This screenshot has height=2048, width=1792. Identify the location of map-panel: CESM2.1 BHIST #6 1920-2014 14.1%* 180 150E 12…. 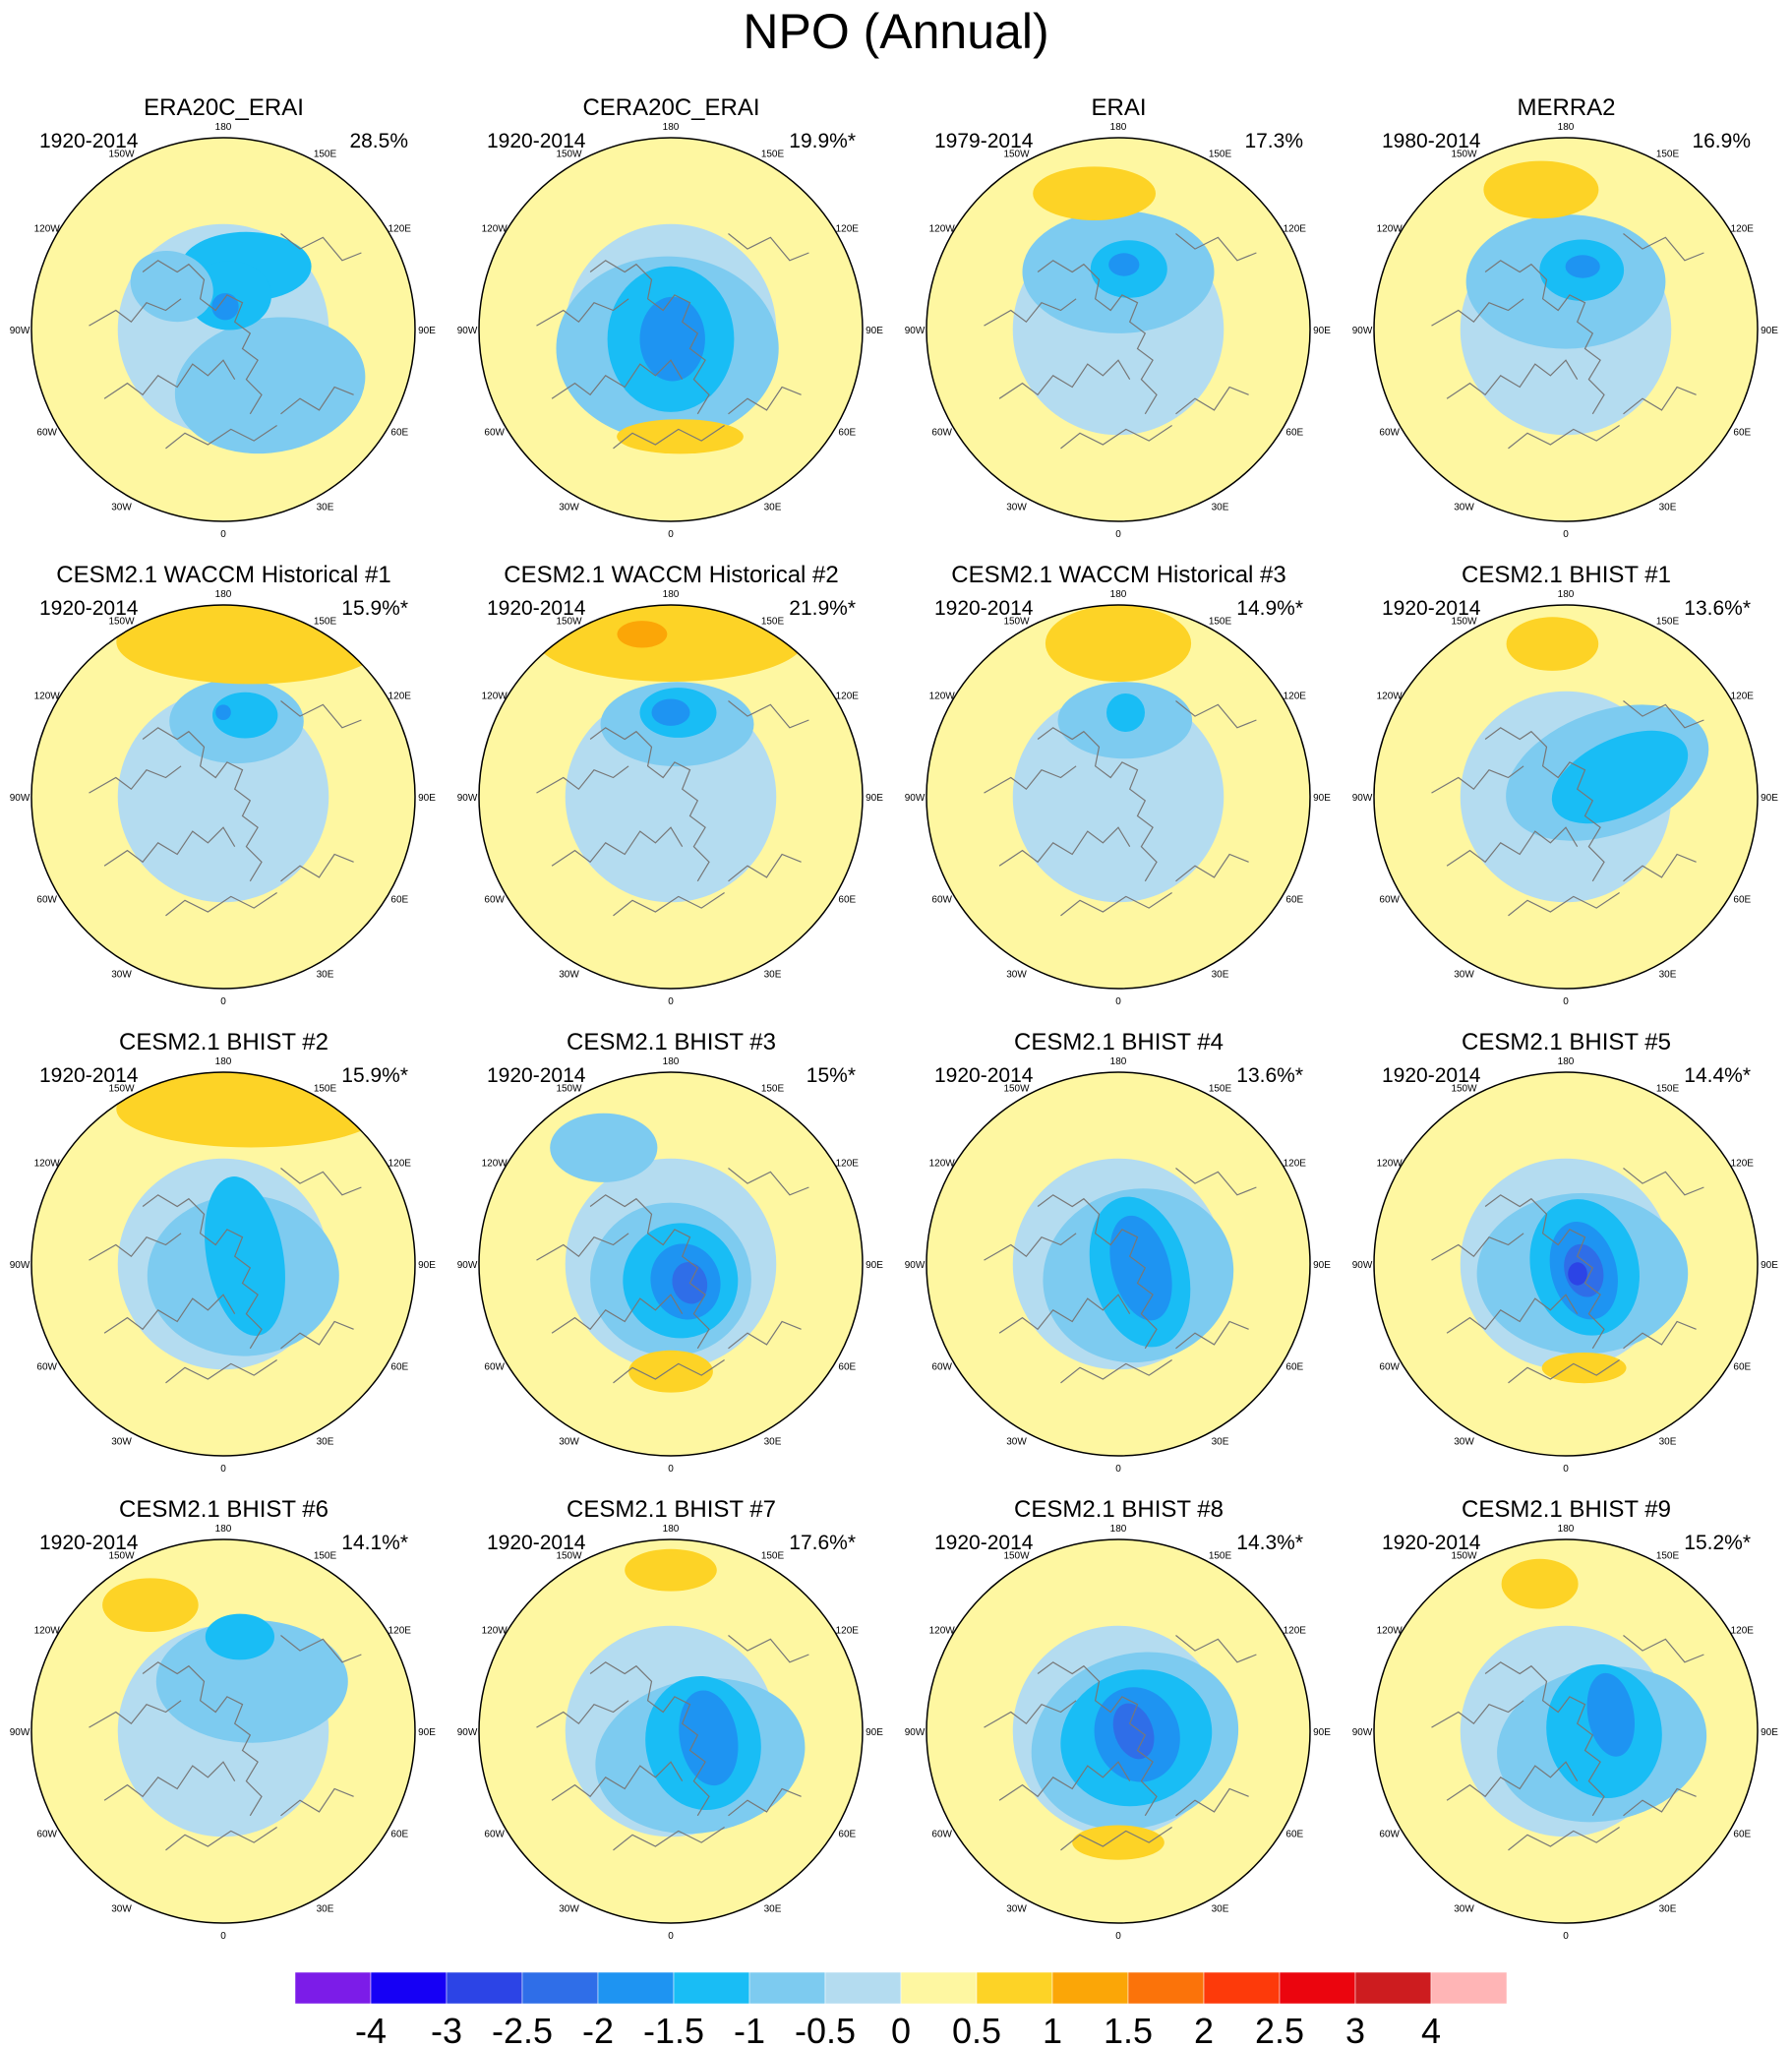
(224, 1728).